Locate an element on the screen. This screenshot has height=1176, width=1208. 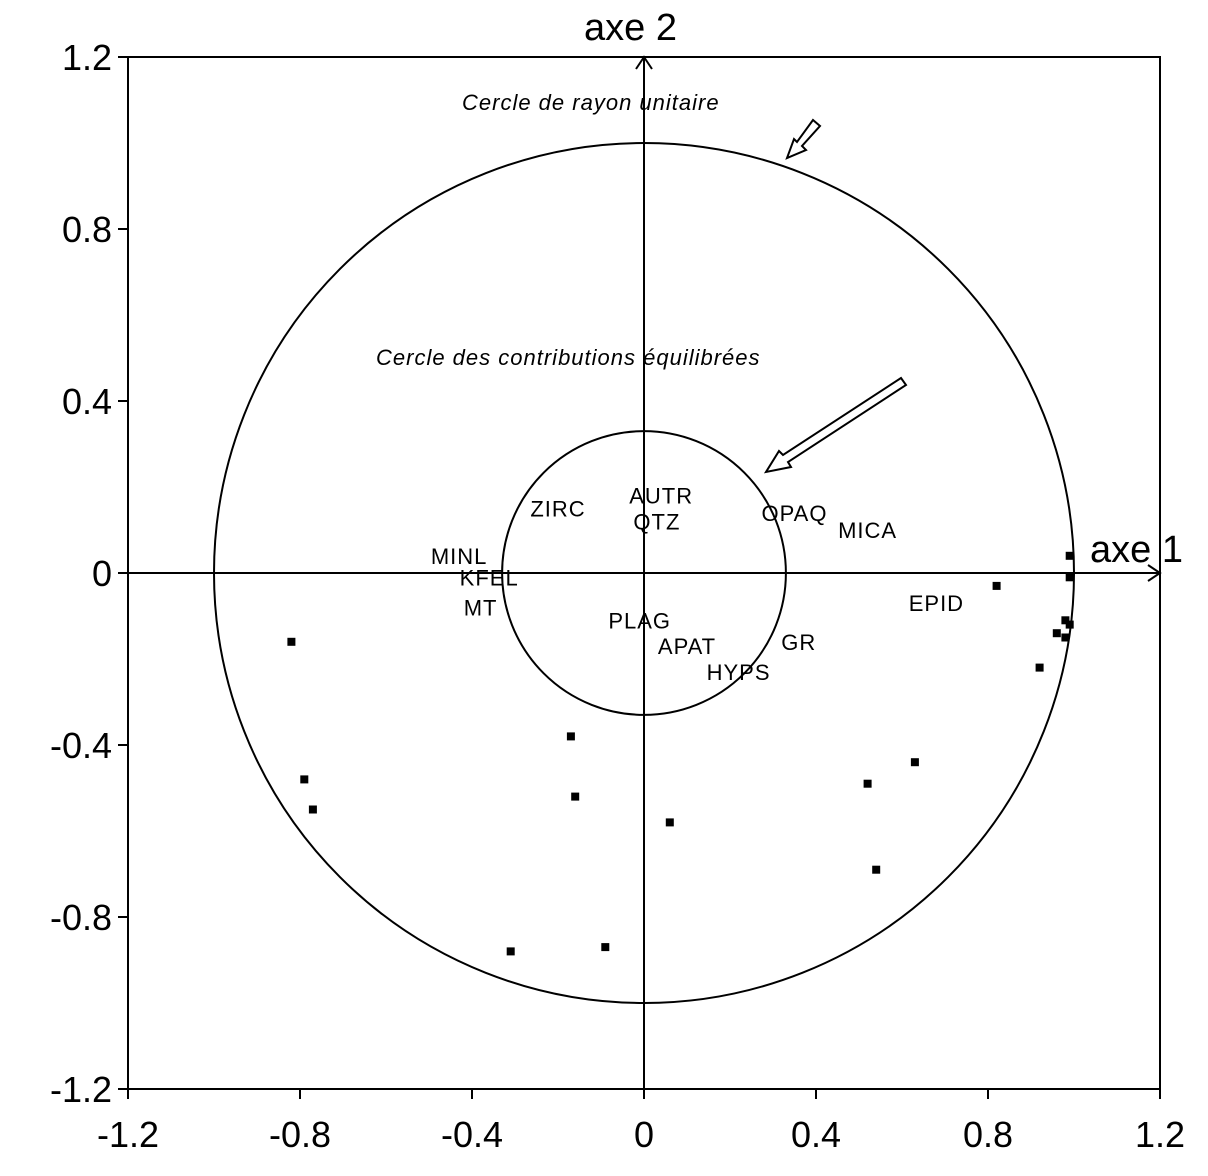
balanced-circle-annotation: Cercle des contributions équilibrées is located at coordinates (568, 357).